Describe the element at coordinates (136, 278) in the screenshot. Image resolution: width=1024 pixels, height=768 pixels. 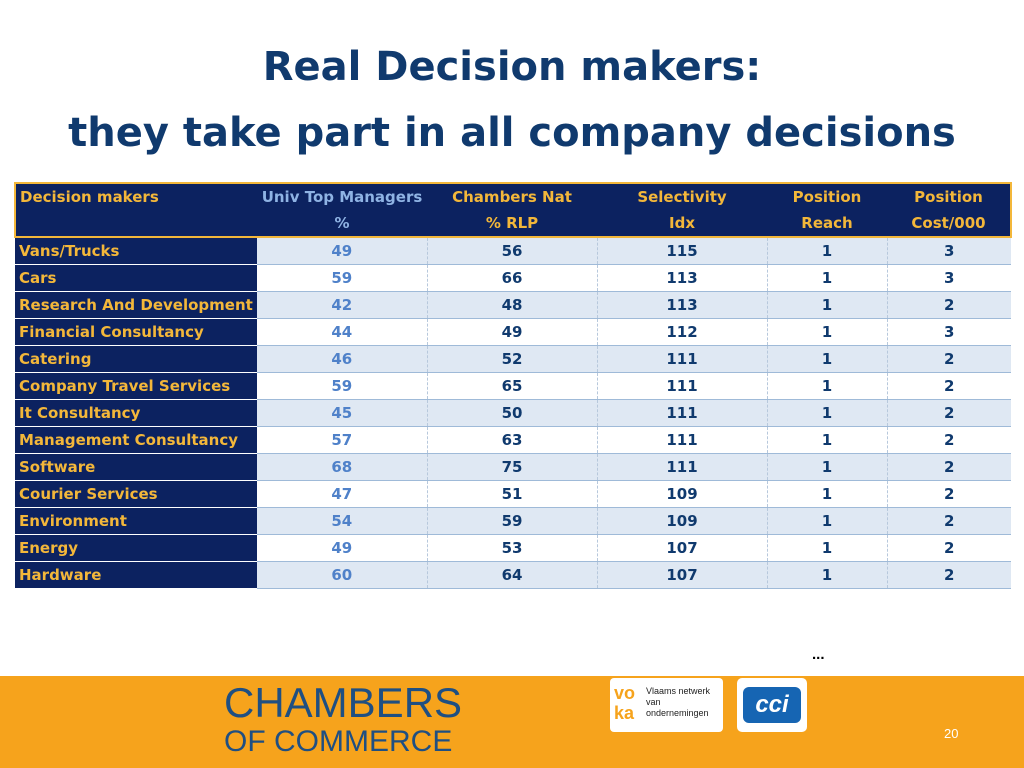
I see `row-label: Cars` at that location.